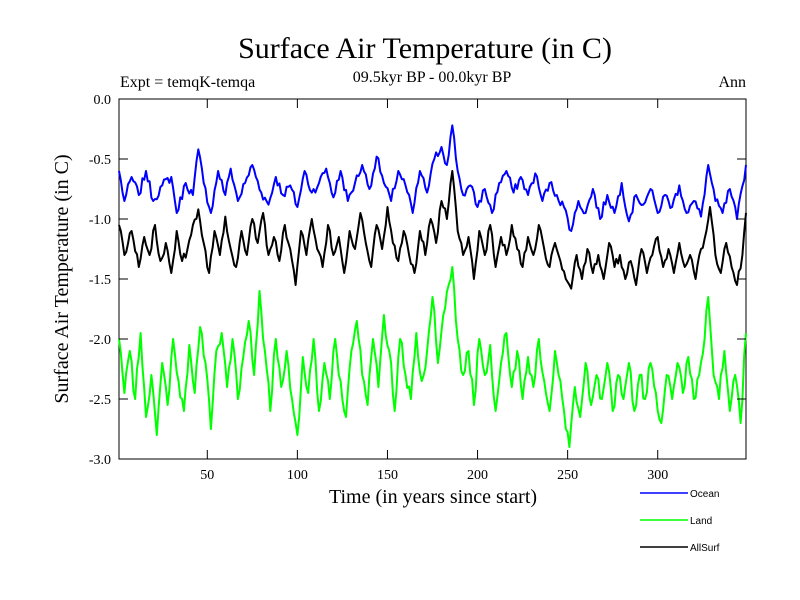  Describe the element at coordinates (432, 178) in the screenshot. I see `series-line-ocean` at that location.